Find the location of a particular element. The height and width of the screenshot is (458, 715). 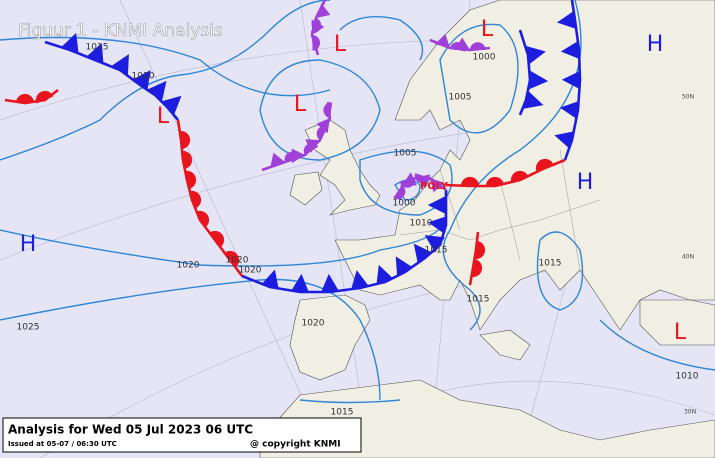

map-title: Figuur 1 - KNMI Analysis is located at coordinates (120, 31).